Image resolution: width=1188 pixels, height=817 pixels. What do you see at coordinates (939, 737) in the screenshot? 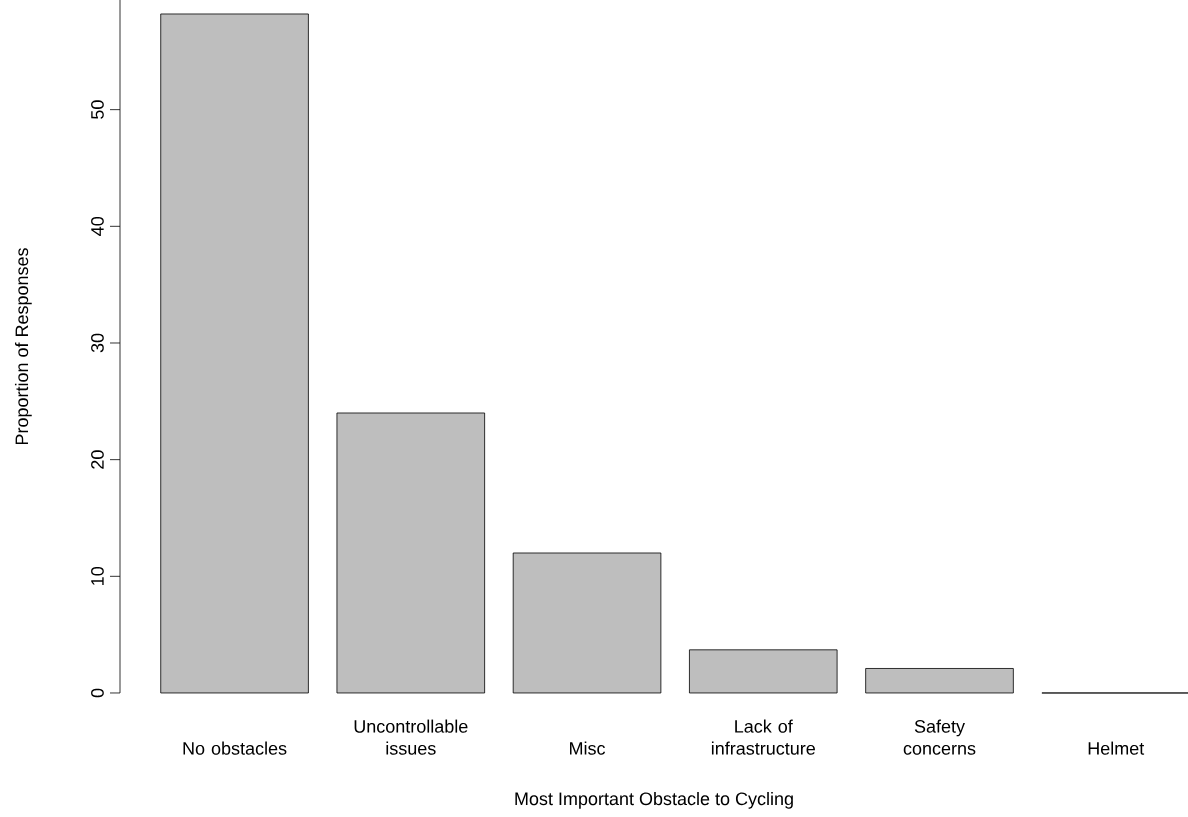
I see `x-tick-label: Safety concerns` at bounding box center [939, 737].